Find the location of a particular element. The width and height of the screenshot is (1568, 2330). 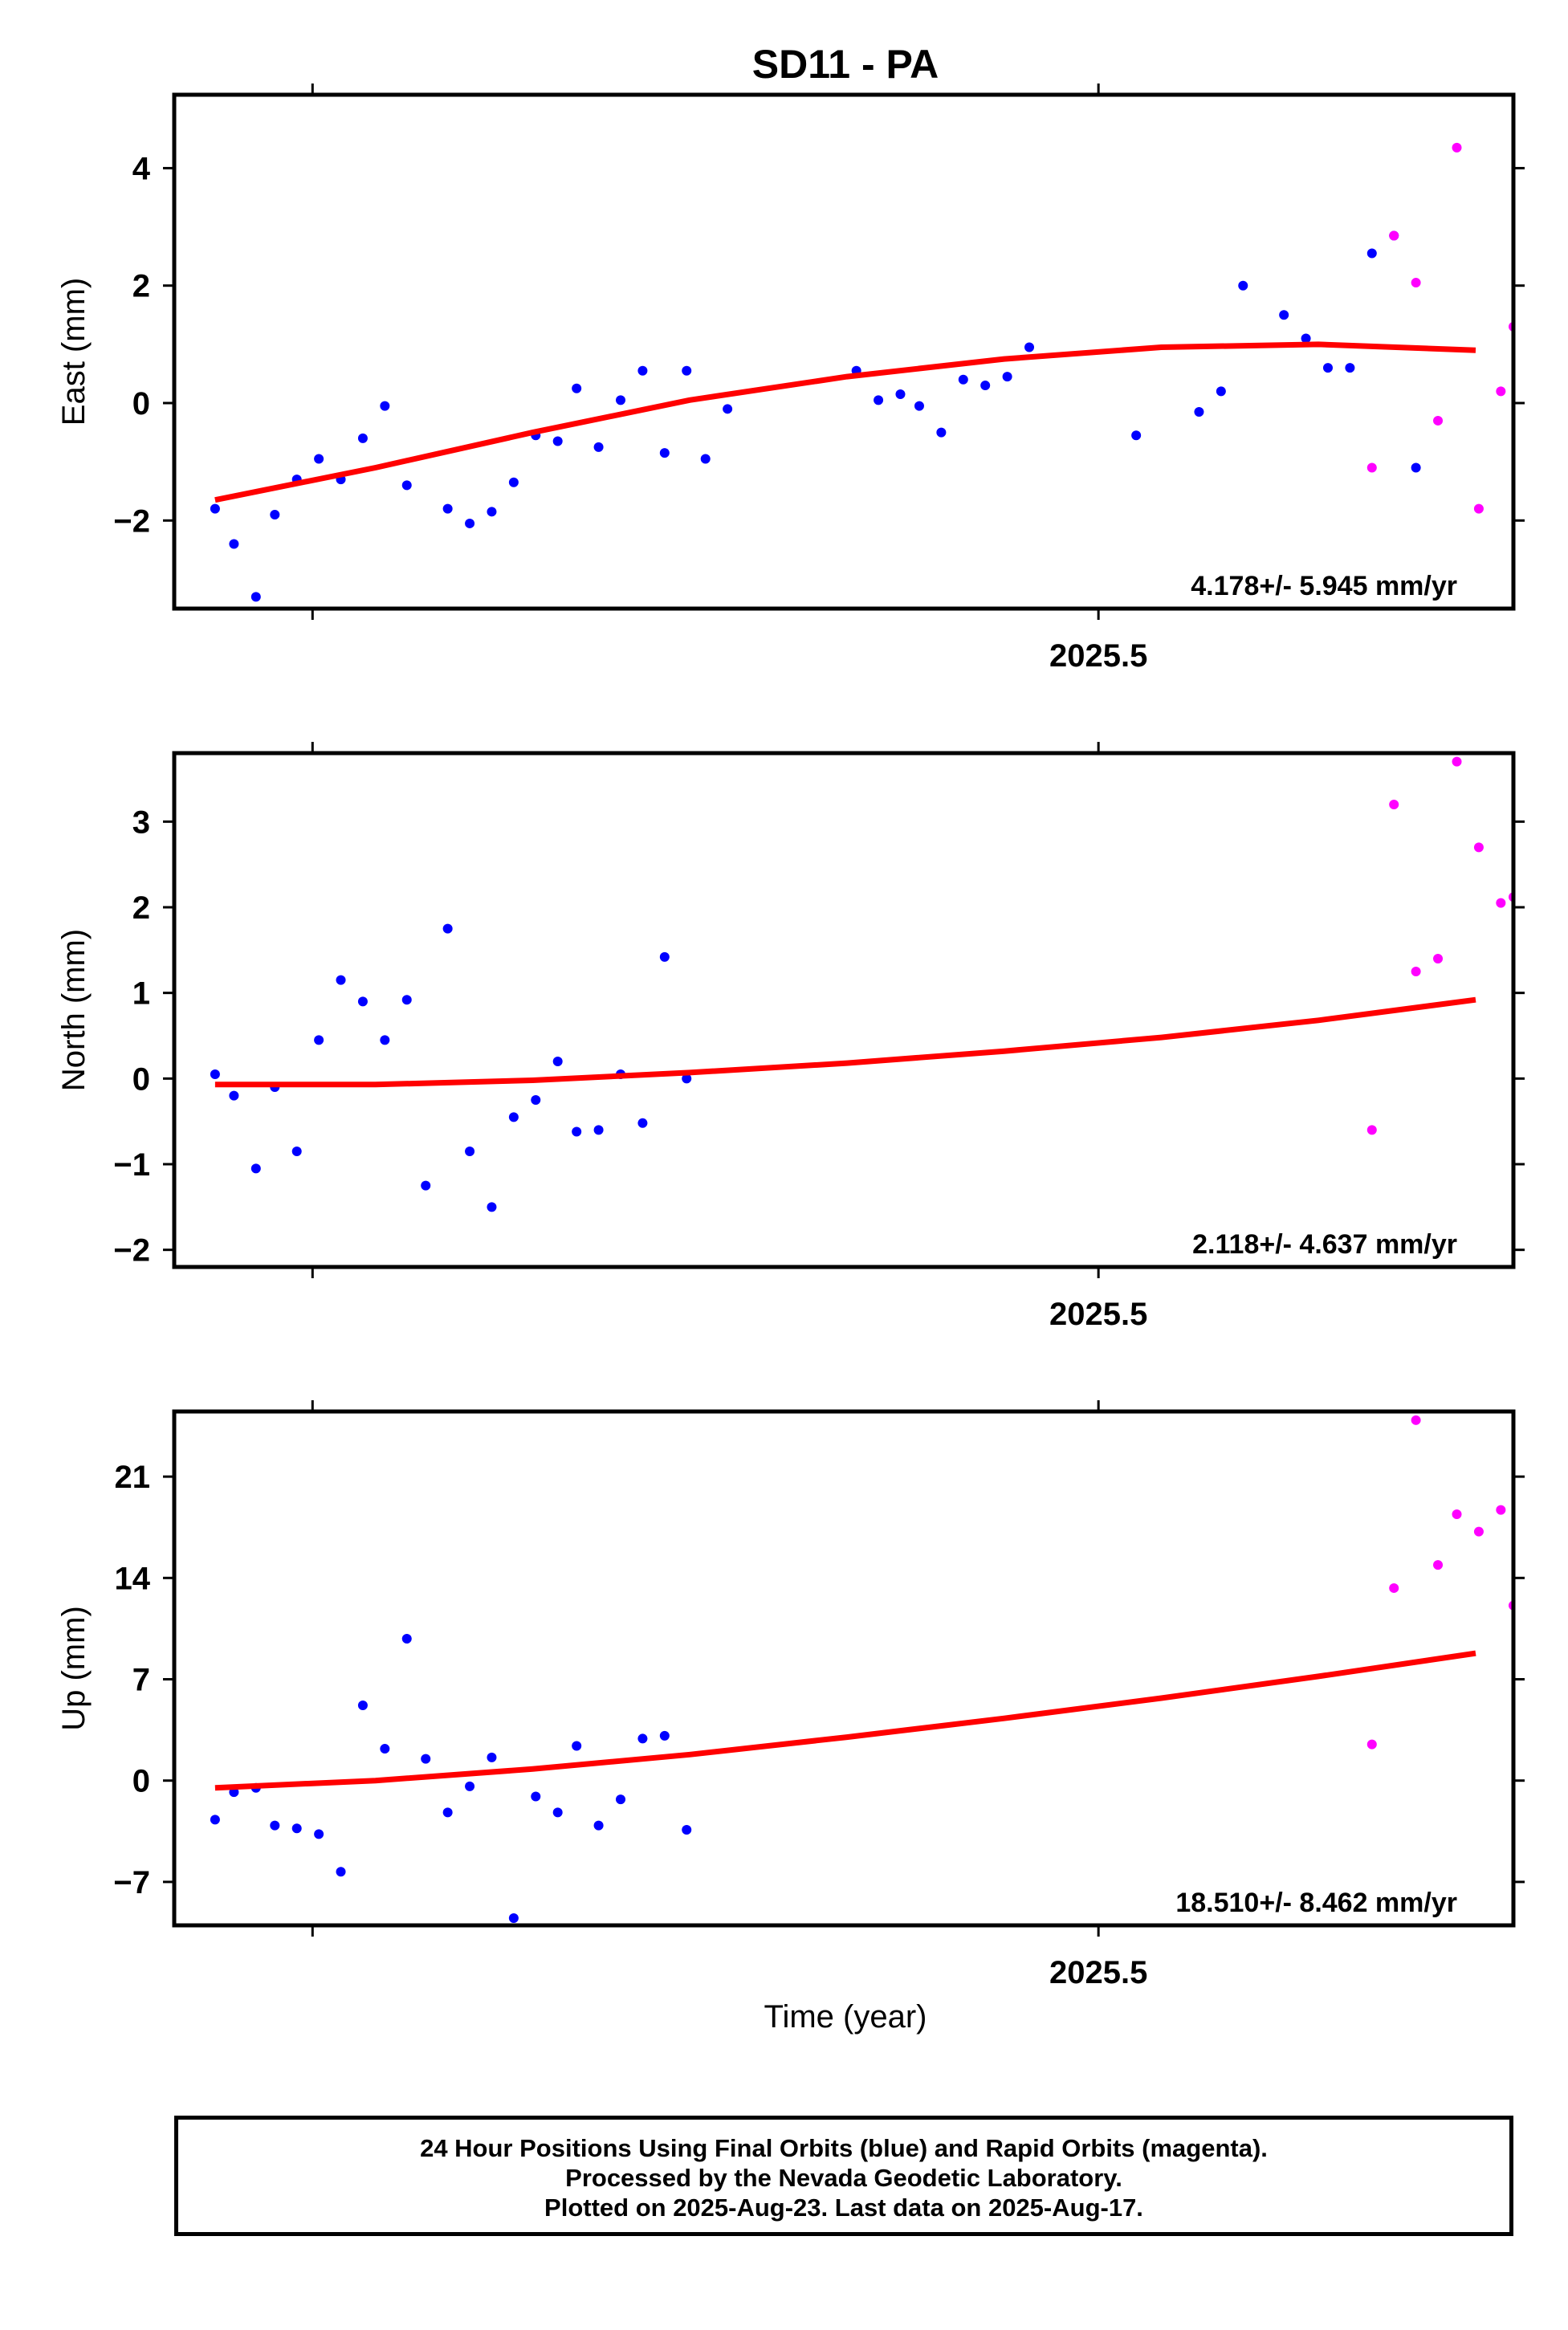

y-tick-label: −7 is located at coordinates (131, 1882).